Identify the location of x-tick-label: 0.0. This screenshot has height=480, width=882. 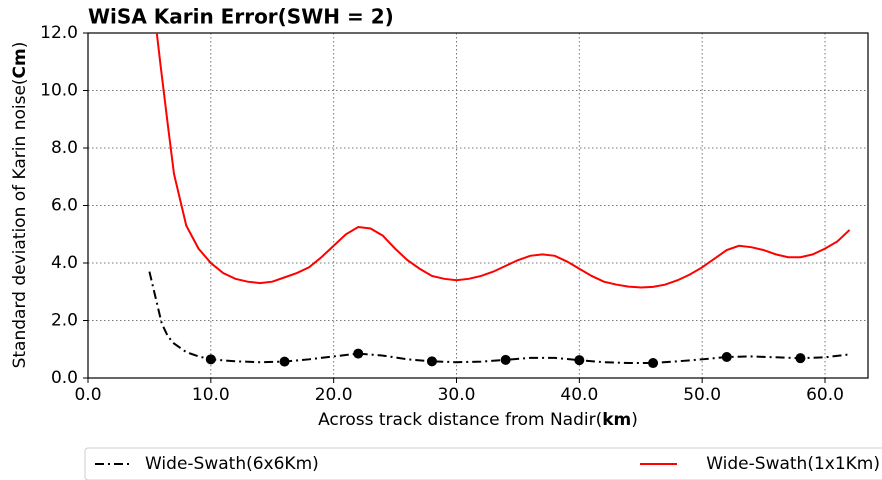
(87, 395).